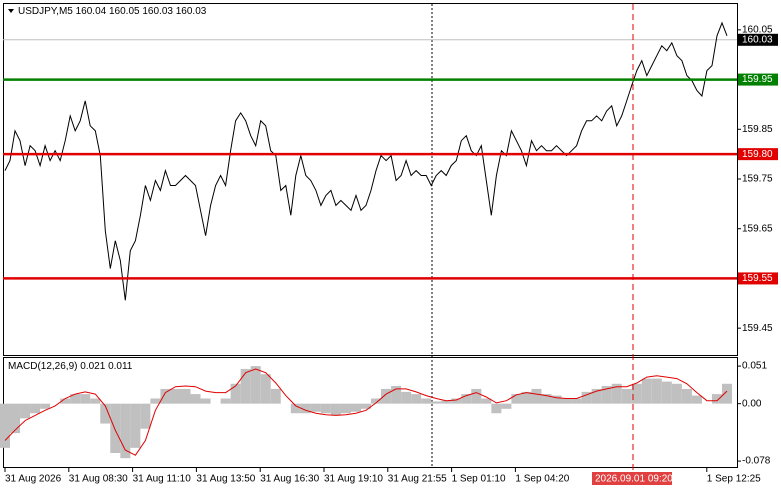  I want to click on low: 160.03, so click(157, 11).